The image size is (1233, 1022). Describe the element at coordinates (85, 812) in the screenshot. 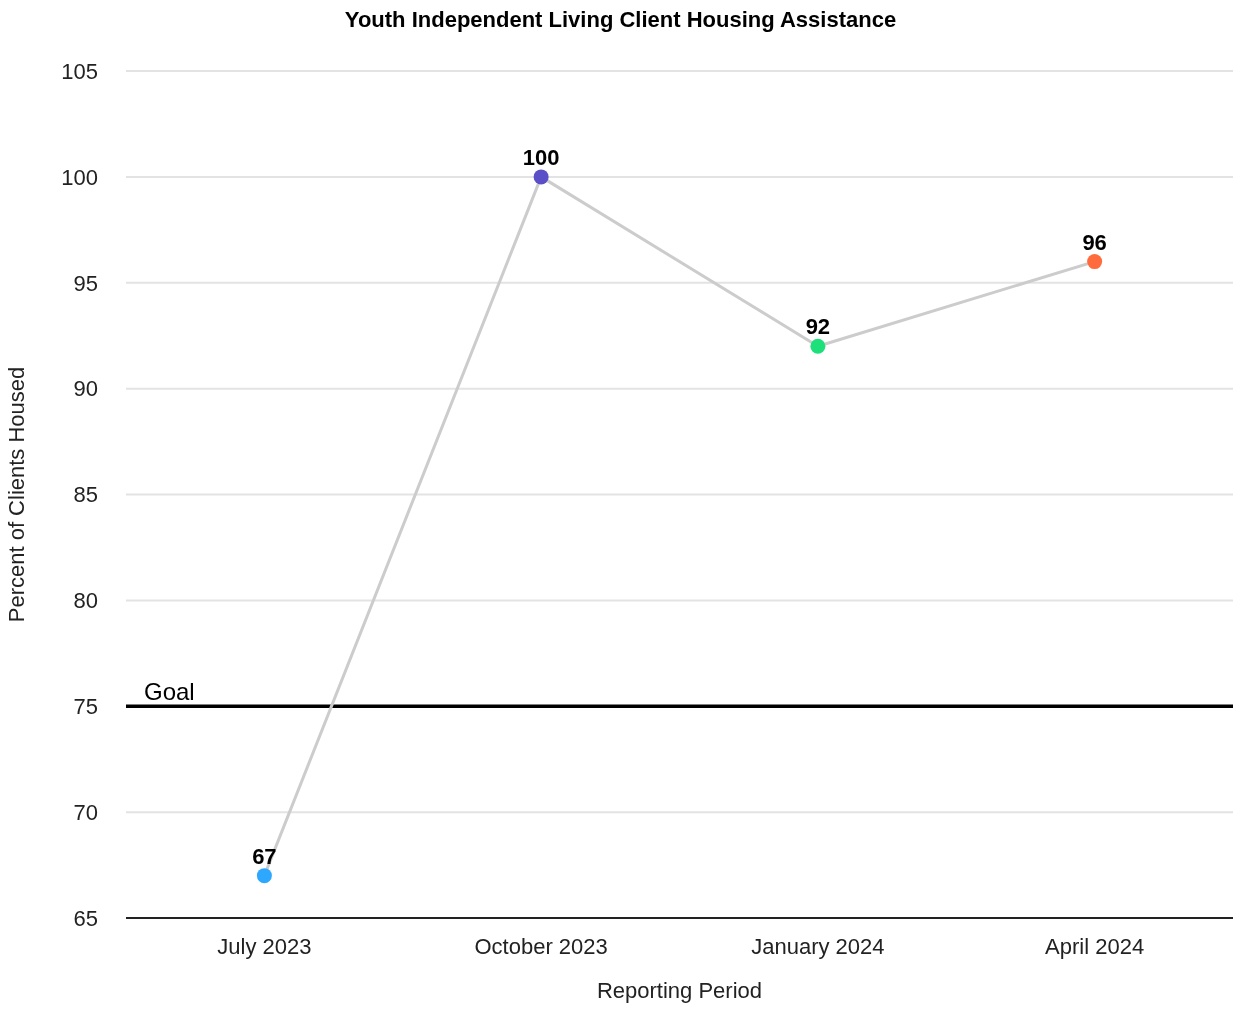

I see `y-tick-label: 70` at that location.